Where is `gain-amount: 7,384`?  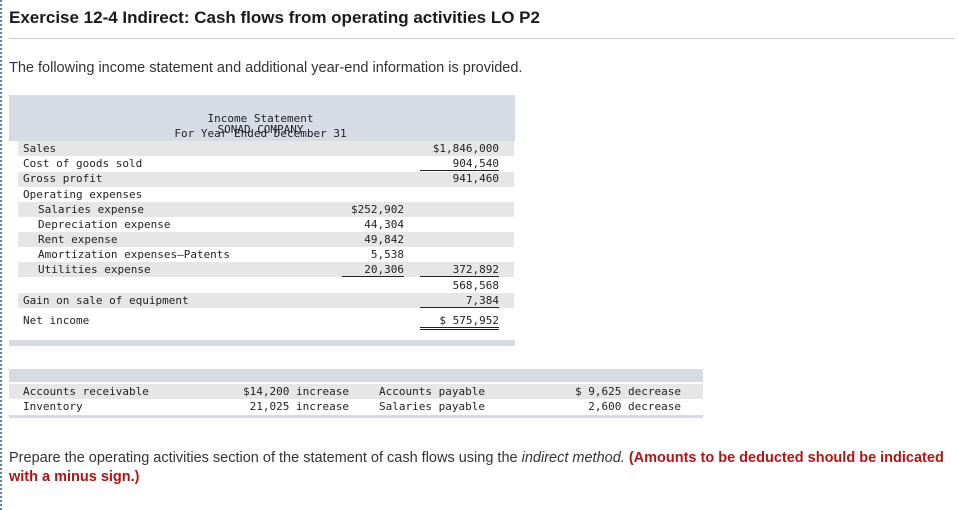
gain-amount: 7,384 is located at coordinates (459, 301).